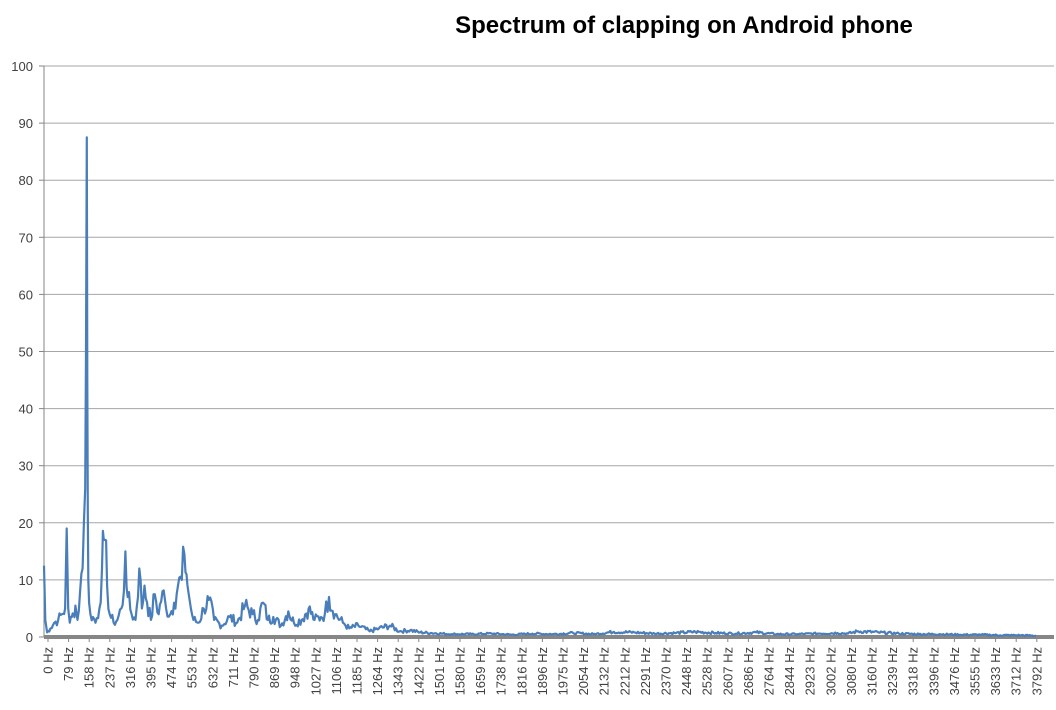 The image size is (1056, 710). Describe the element at coordinates (810, 671) in the screenshot. I see `x-tick-label: 2923 Hz` at that location.